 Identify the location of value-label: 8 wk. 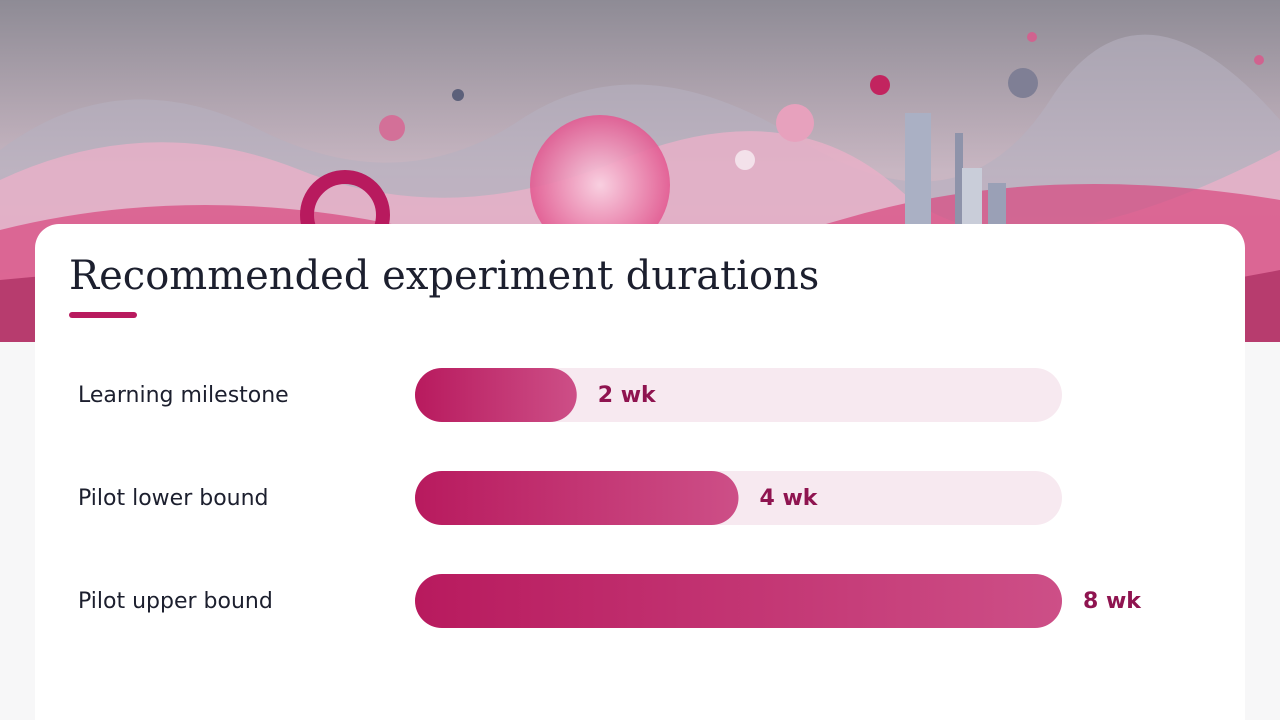
(1112, 601).